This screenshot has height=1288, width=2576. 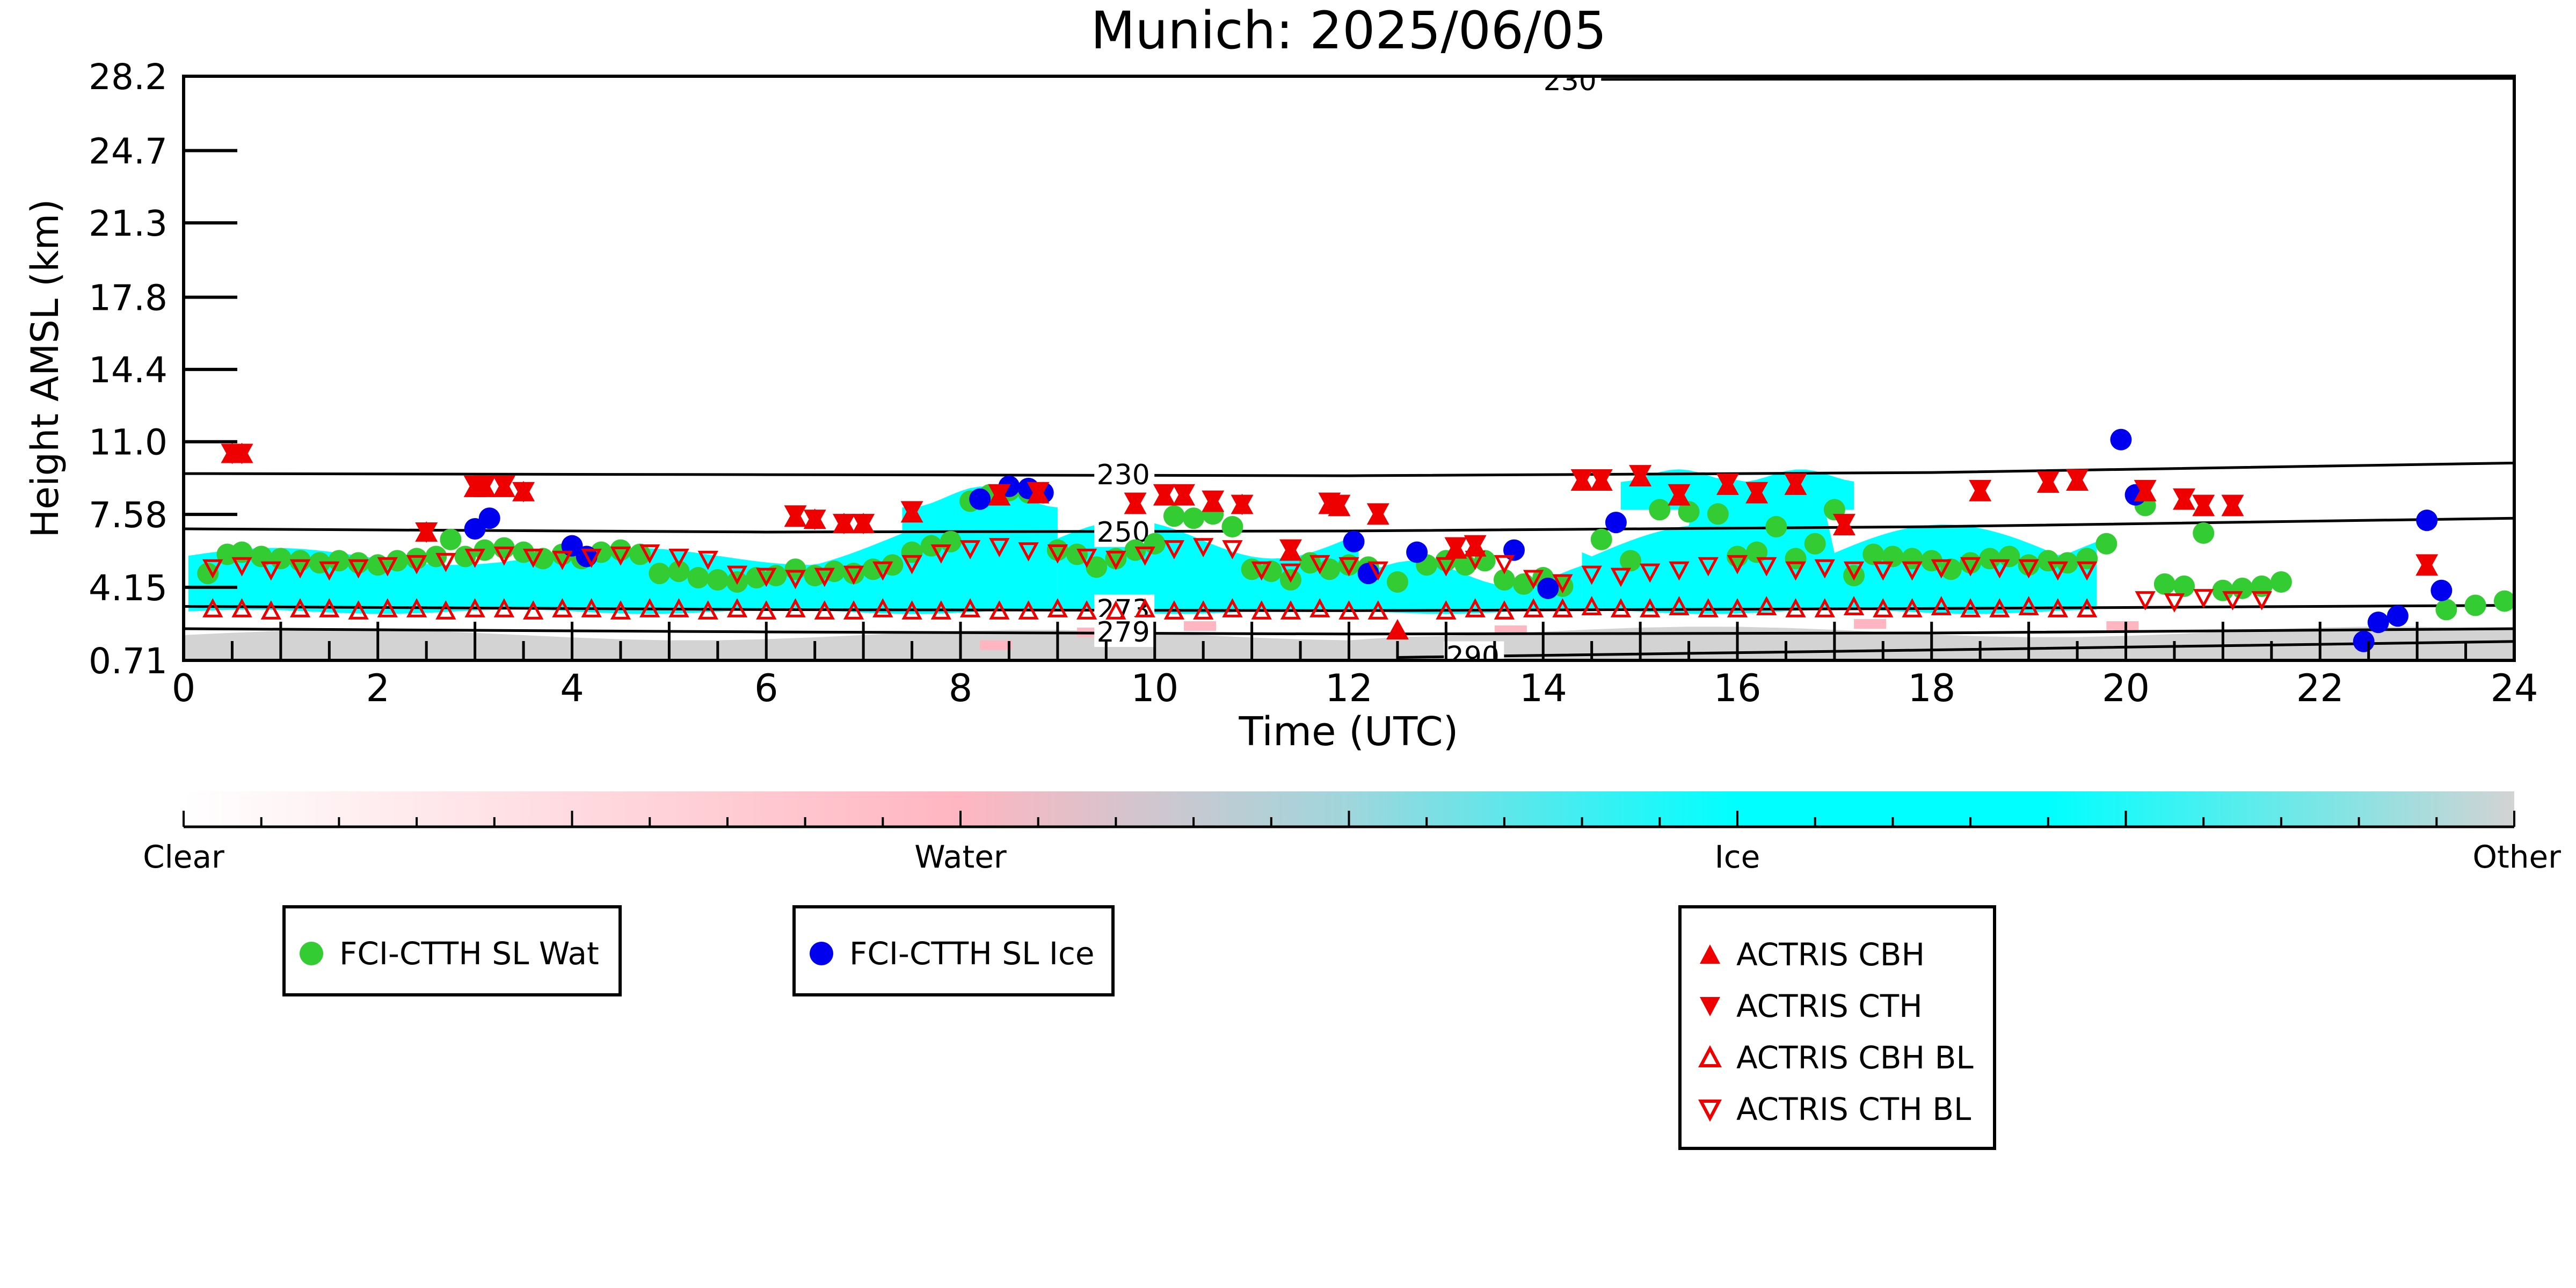 What do you see at coordinates (128, 151) in the screenshot?
I see `y-tick-label: 24.7` at bounding box center [128, 151].